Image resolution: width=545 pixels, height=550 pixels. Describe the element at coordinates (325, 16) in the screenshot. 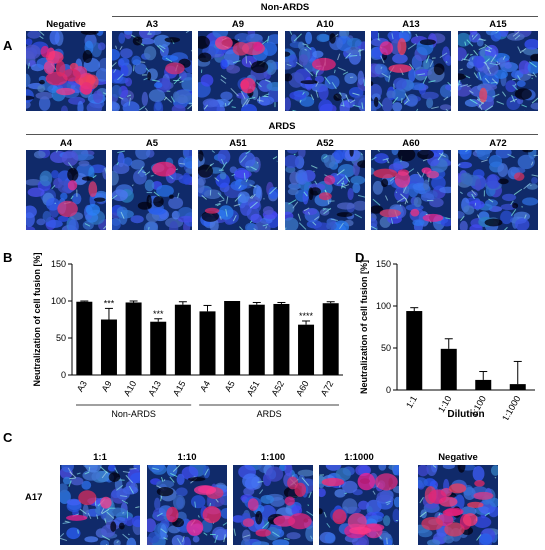

I see `group-line-non-ards` at that location.